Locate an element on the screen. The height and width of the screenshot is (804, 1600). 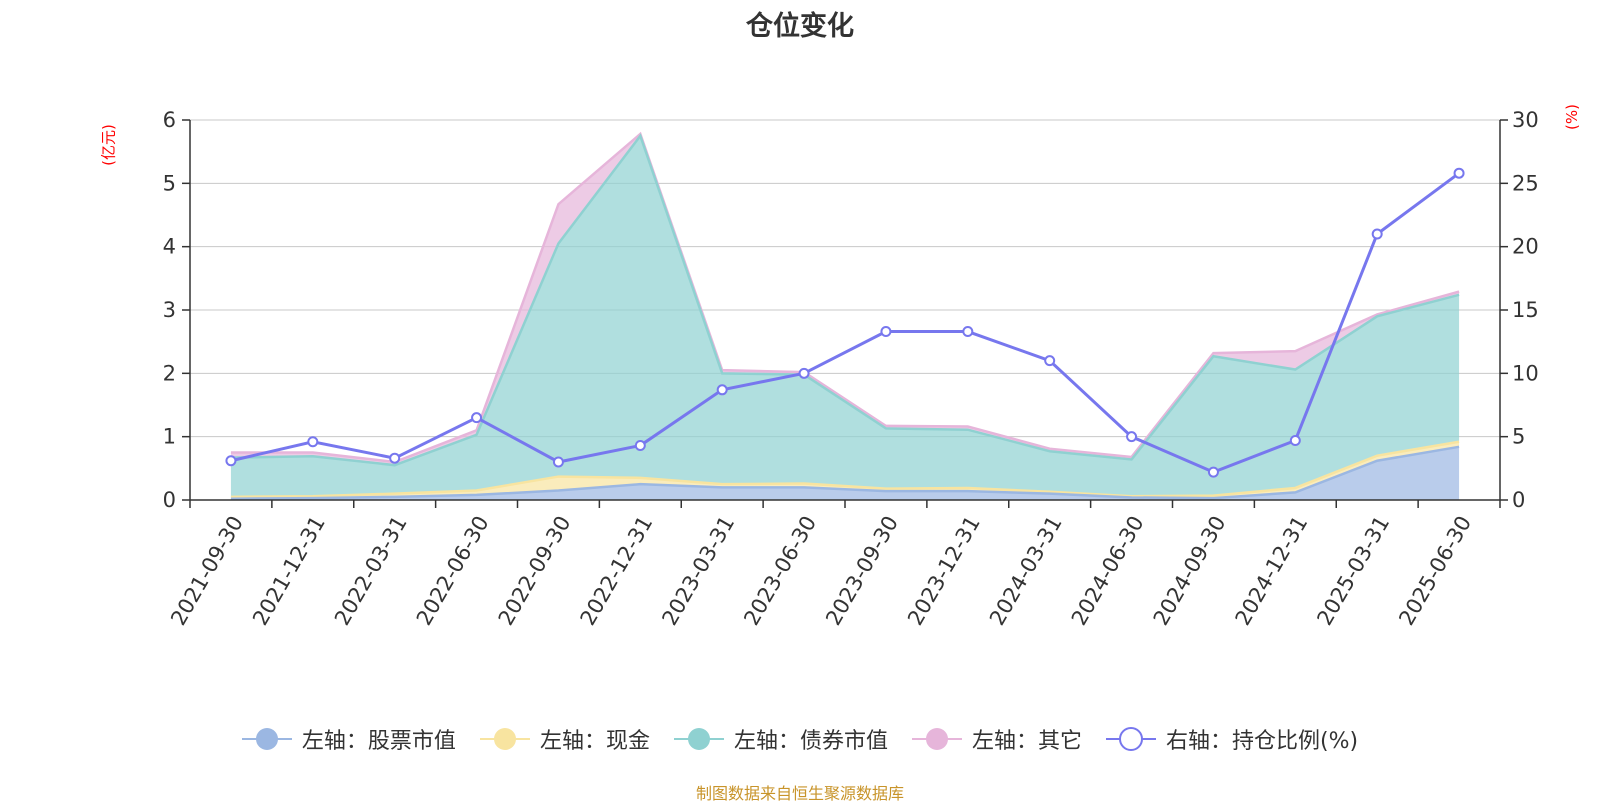
y-tick-label-right: 25 is located at coordinates (1525, 183).